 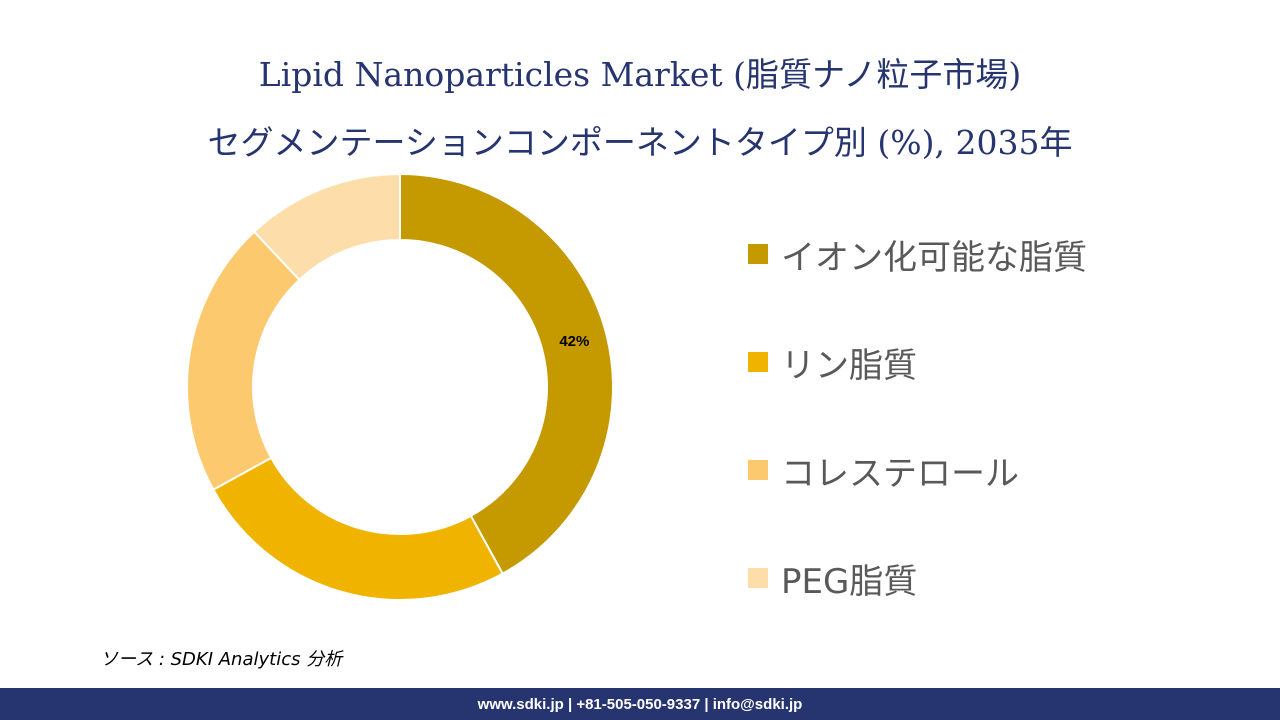 I want to click on chart-subtitle: セグメンテーションコンポーネントタイプ別 (%), 2035年, so click(x=640, y=142).